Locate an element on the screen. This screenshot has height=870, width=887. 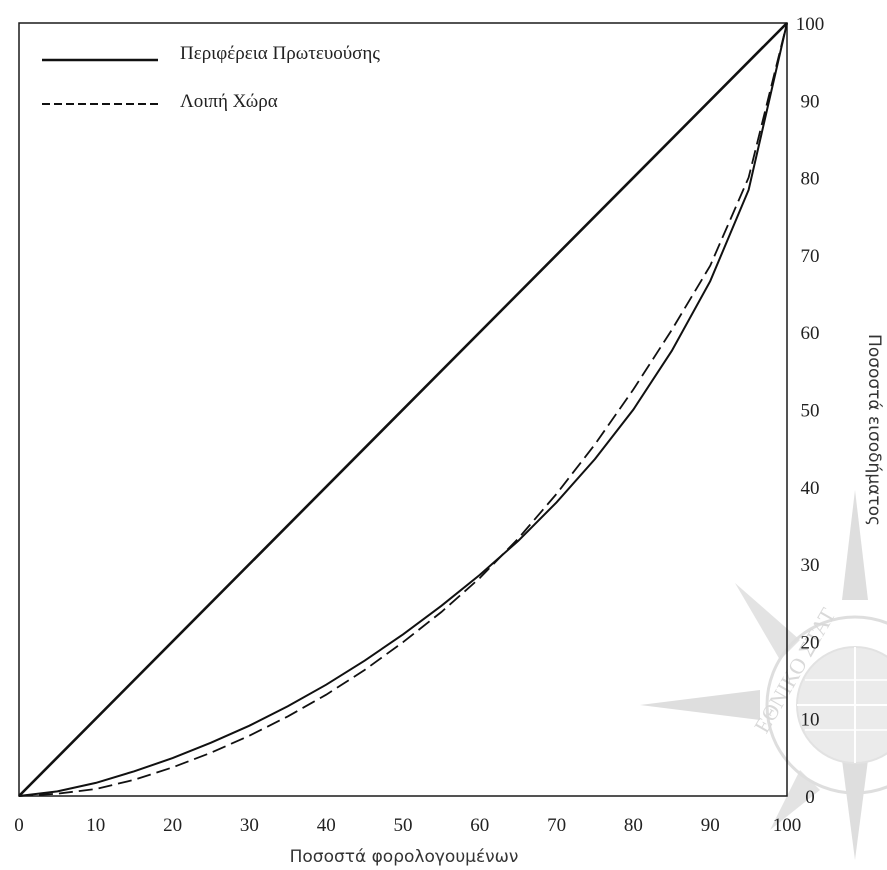
x-axis-ticks: 0 10 20 30 40 50 60 70 80 90 100 is located at coordinates (407, 825).